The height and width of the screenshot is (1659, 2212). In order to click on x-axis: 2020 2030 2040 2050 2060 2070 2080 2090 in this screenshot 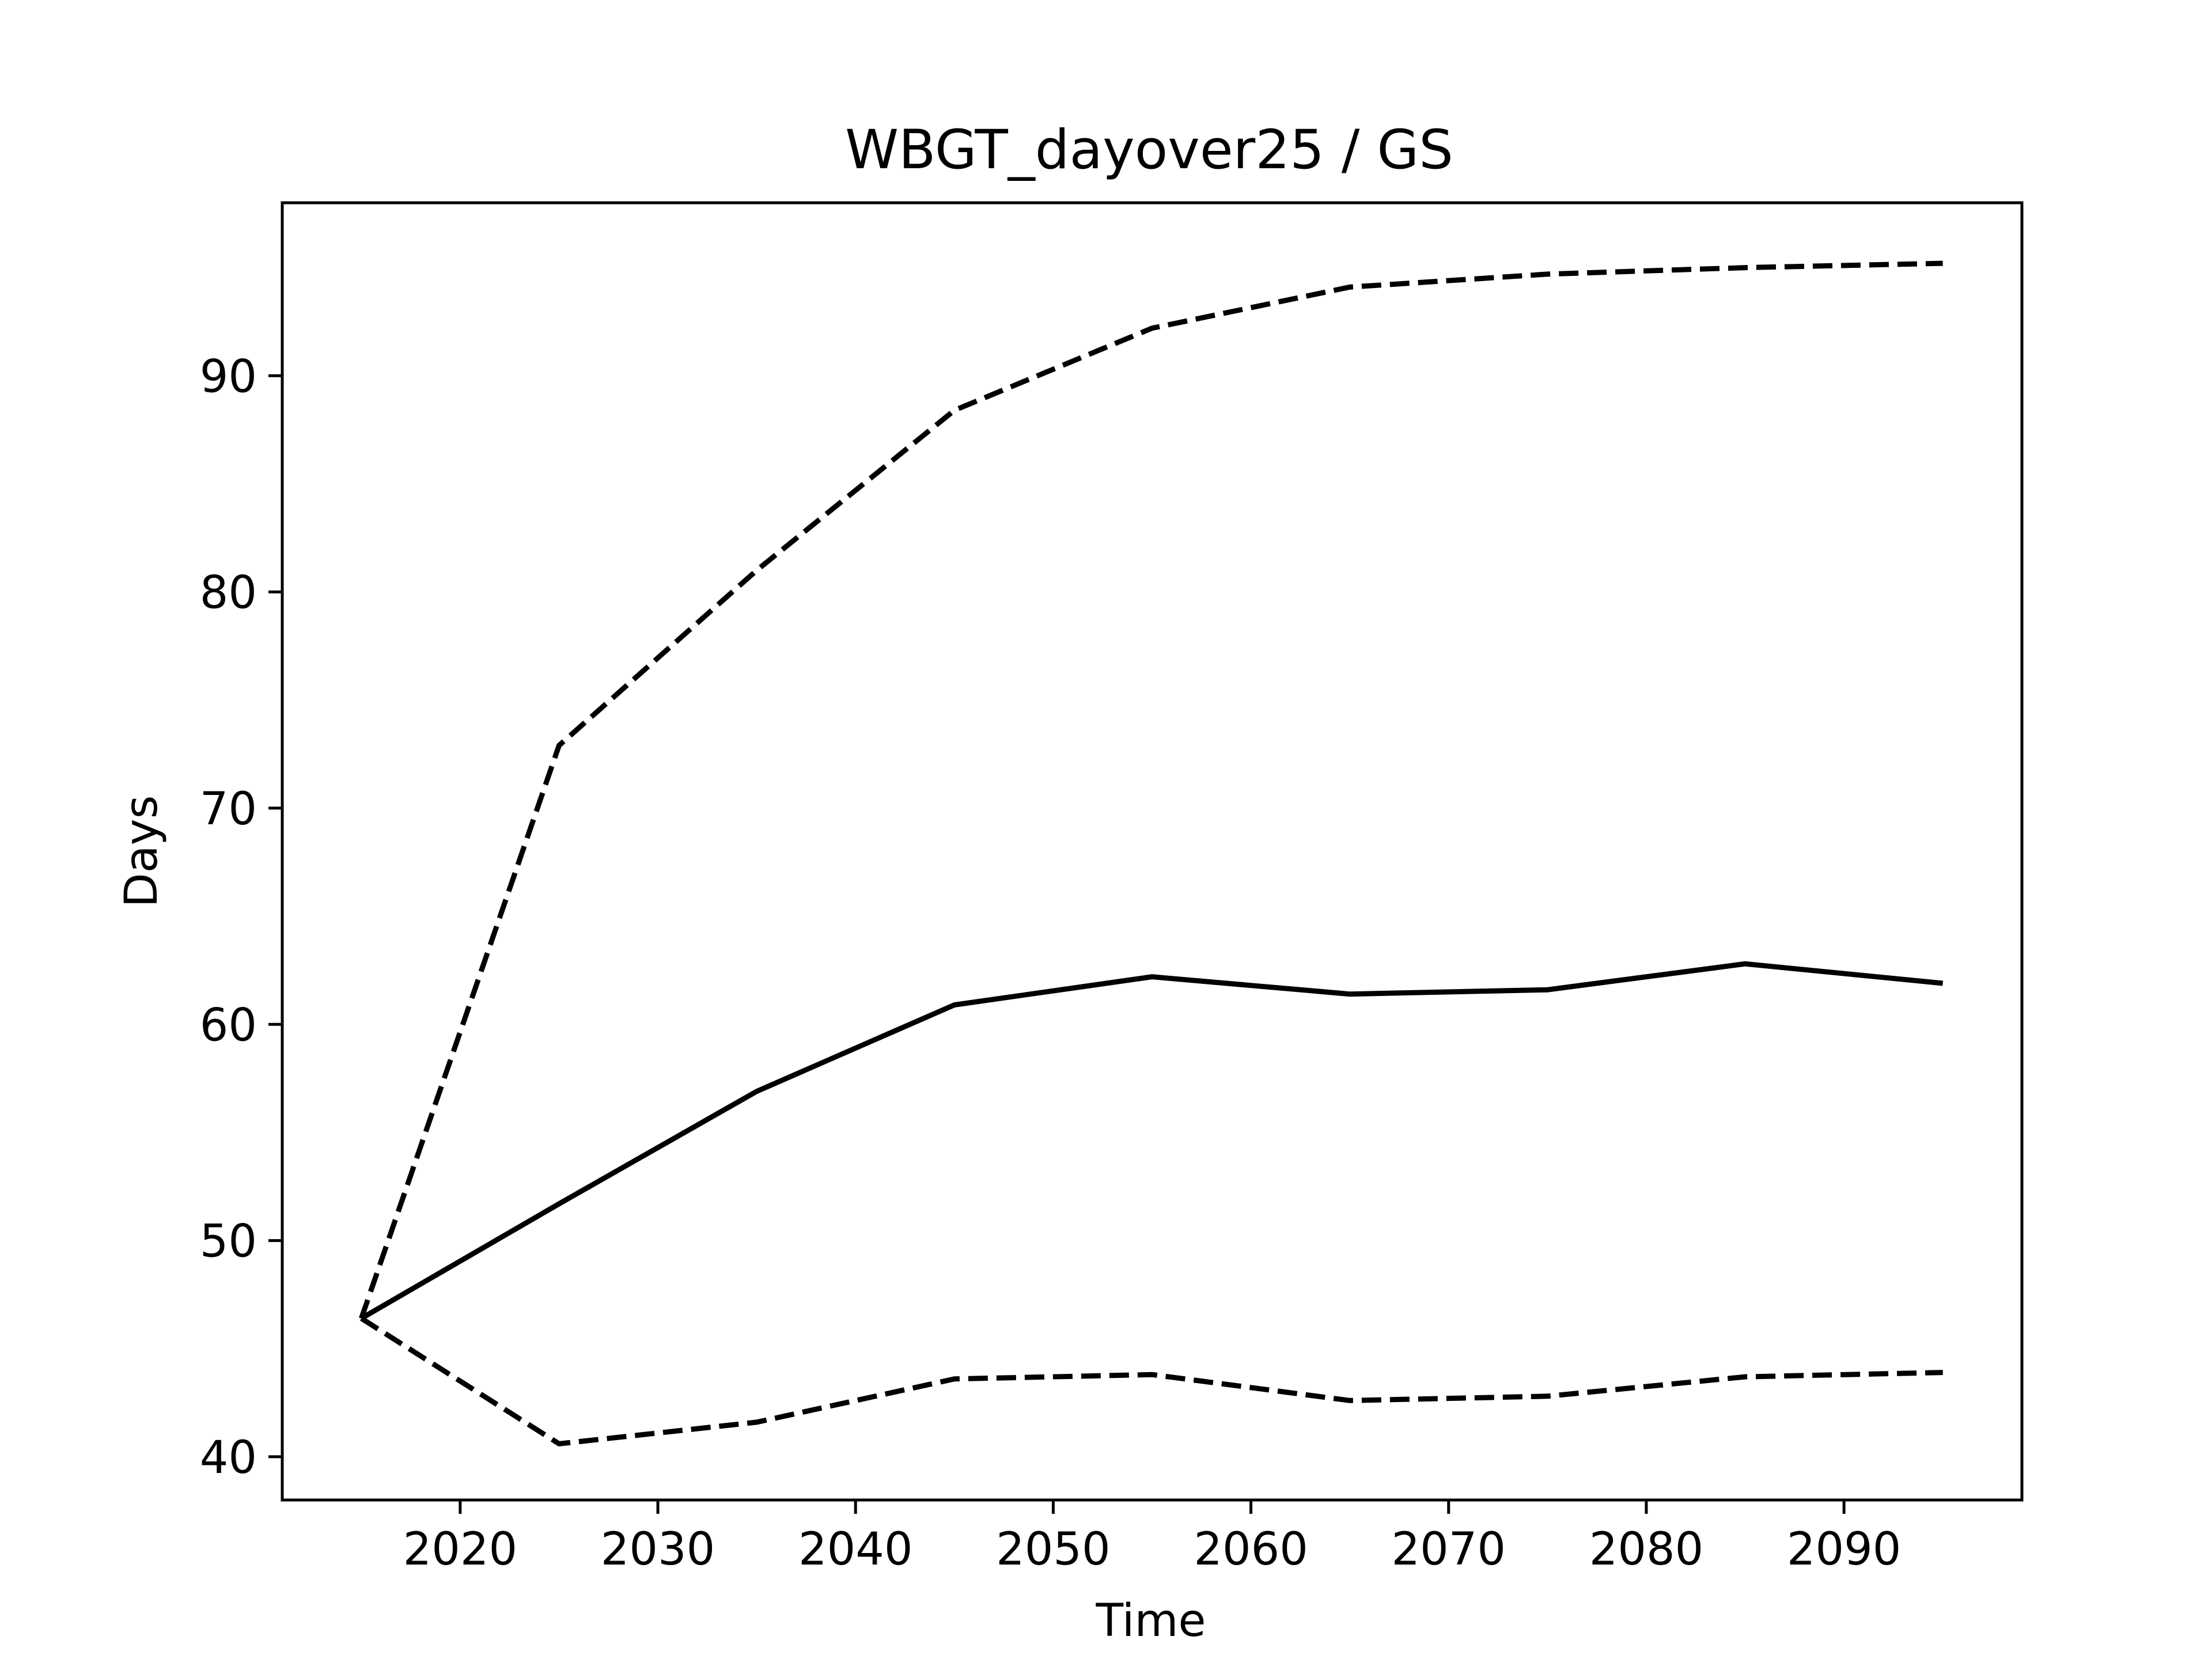, I will do `click(1152, 1537)`.